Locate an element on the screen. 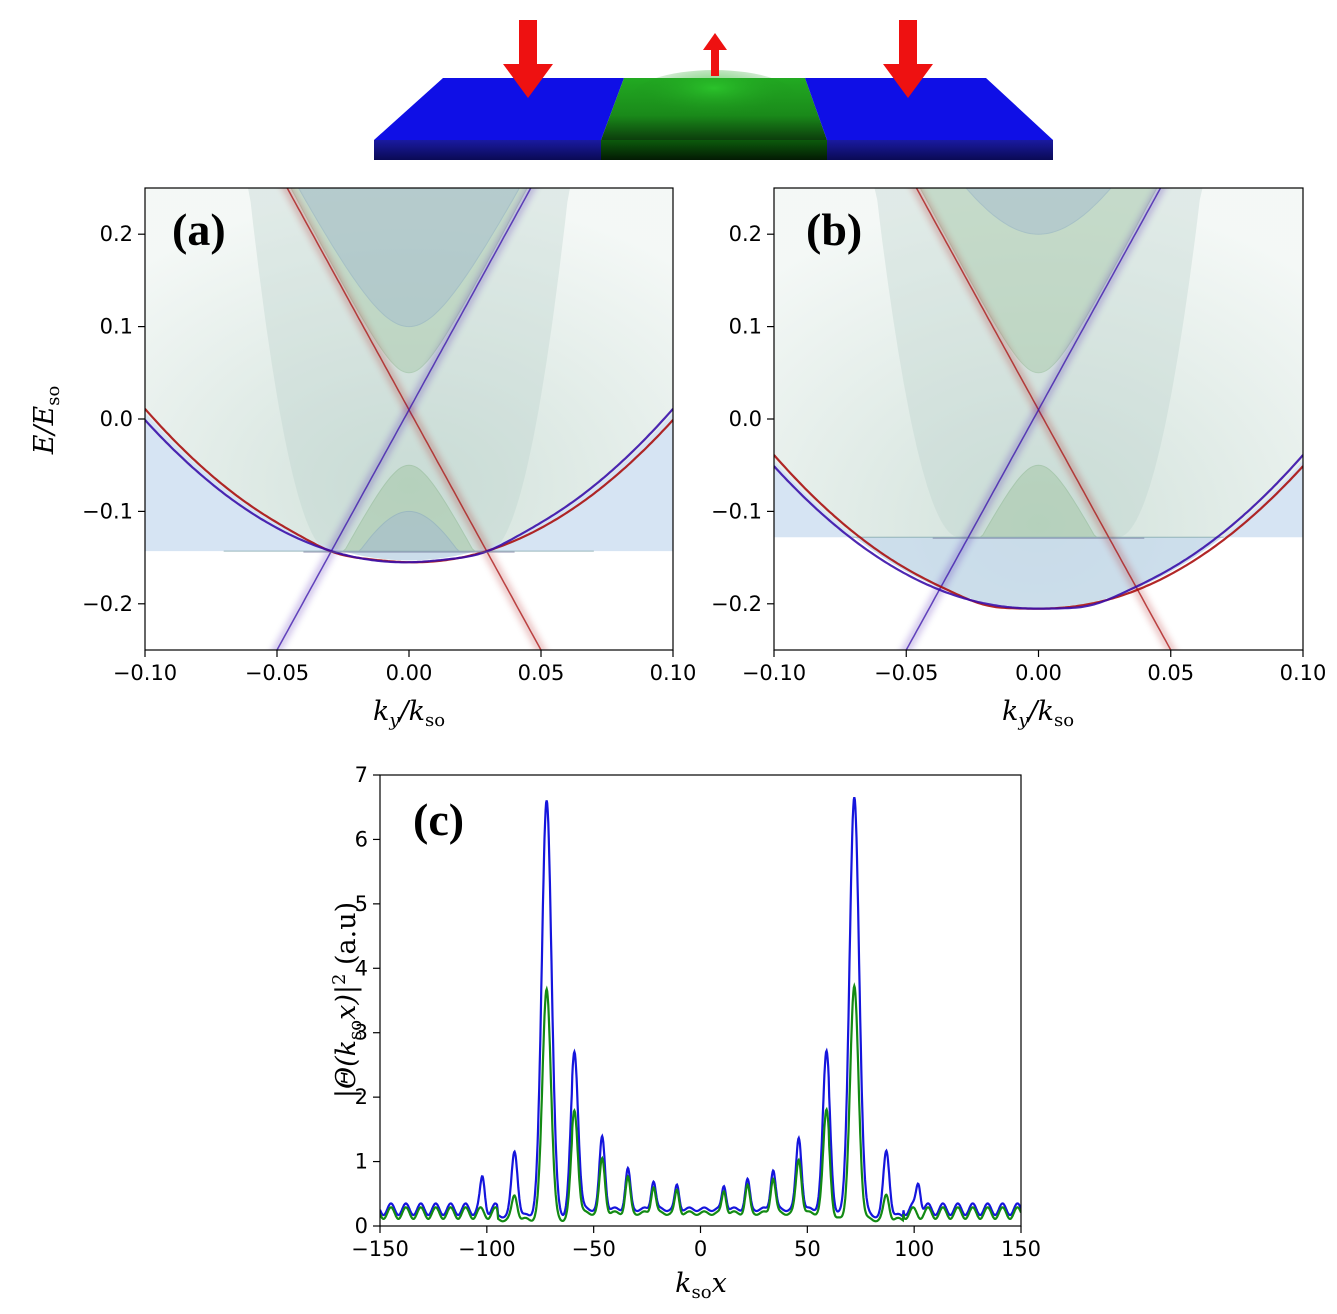 This screenshot has height=1314, width=1337. spin-arrow-up-center is located at coordinates (715, 54).